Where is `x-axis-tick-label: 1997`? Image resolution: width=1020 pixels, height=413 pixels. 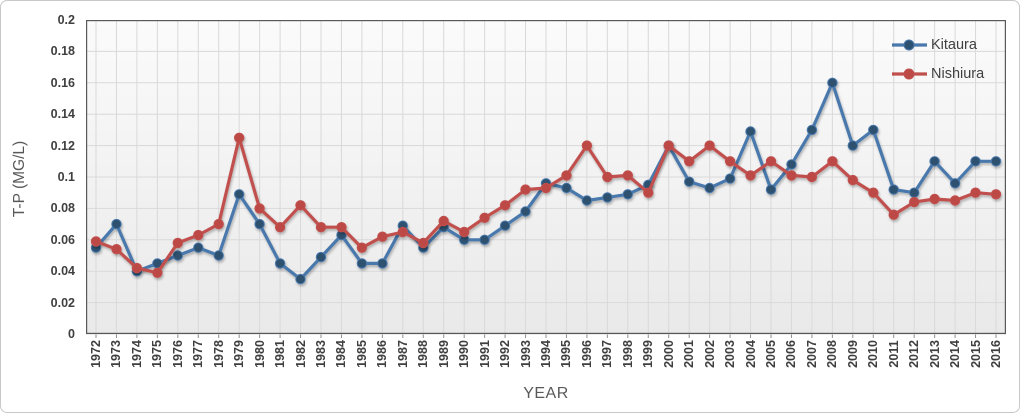 x-axis-tick-label: 1997 is located at coordinates (607, 354).